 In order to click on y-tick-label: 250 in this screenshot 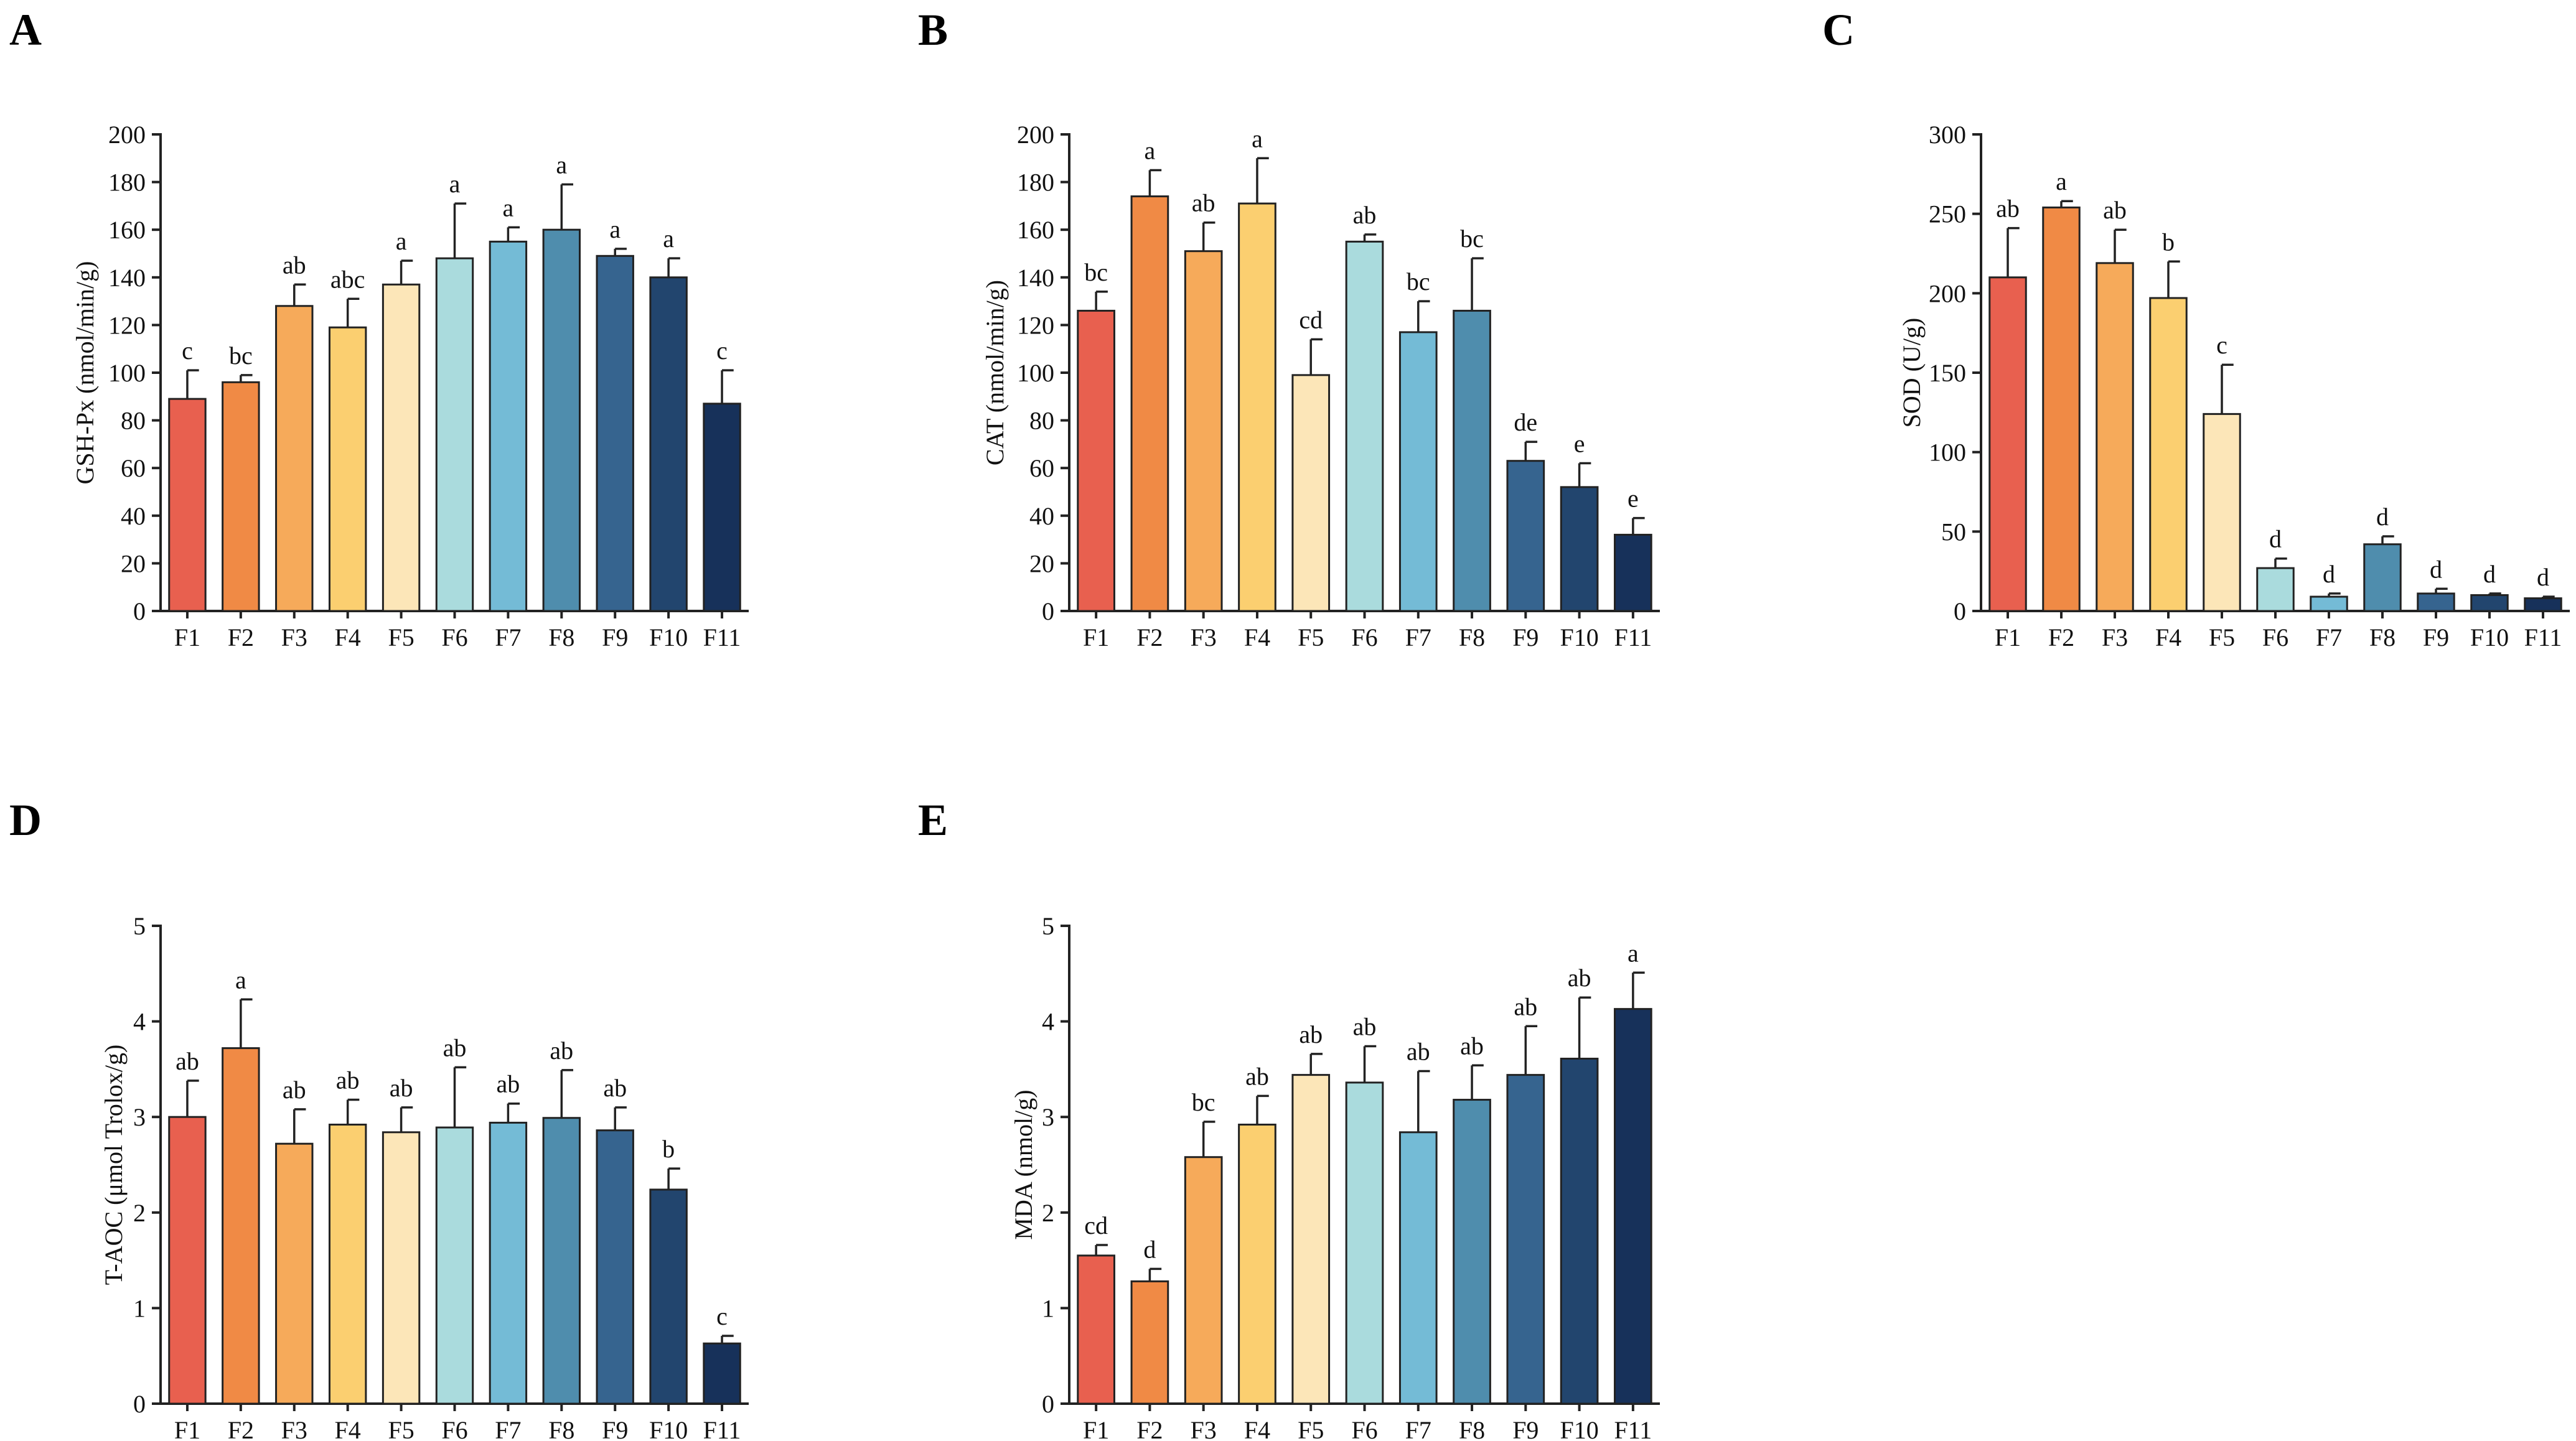, I will do `click(1947, 214)`.